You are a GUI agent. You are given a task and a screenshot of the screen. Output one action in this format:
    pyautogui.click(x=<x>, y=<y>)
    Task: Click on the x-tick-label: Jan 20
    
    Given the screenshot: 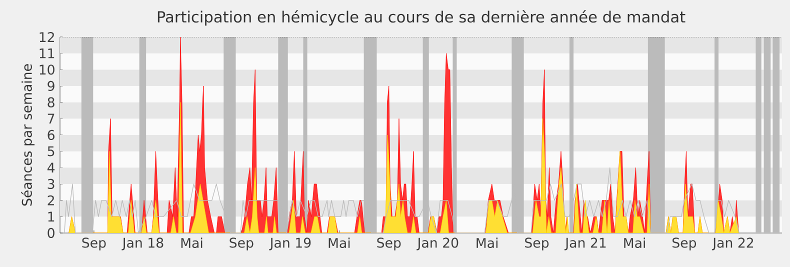 What is the action you would take?
    pyautogui.click(x=437, y=244)
    